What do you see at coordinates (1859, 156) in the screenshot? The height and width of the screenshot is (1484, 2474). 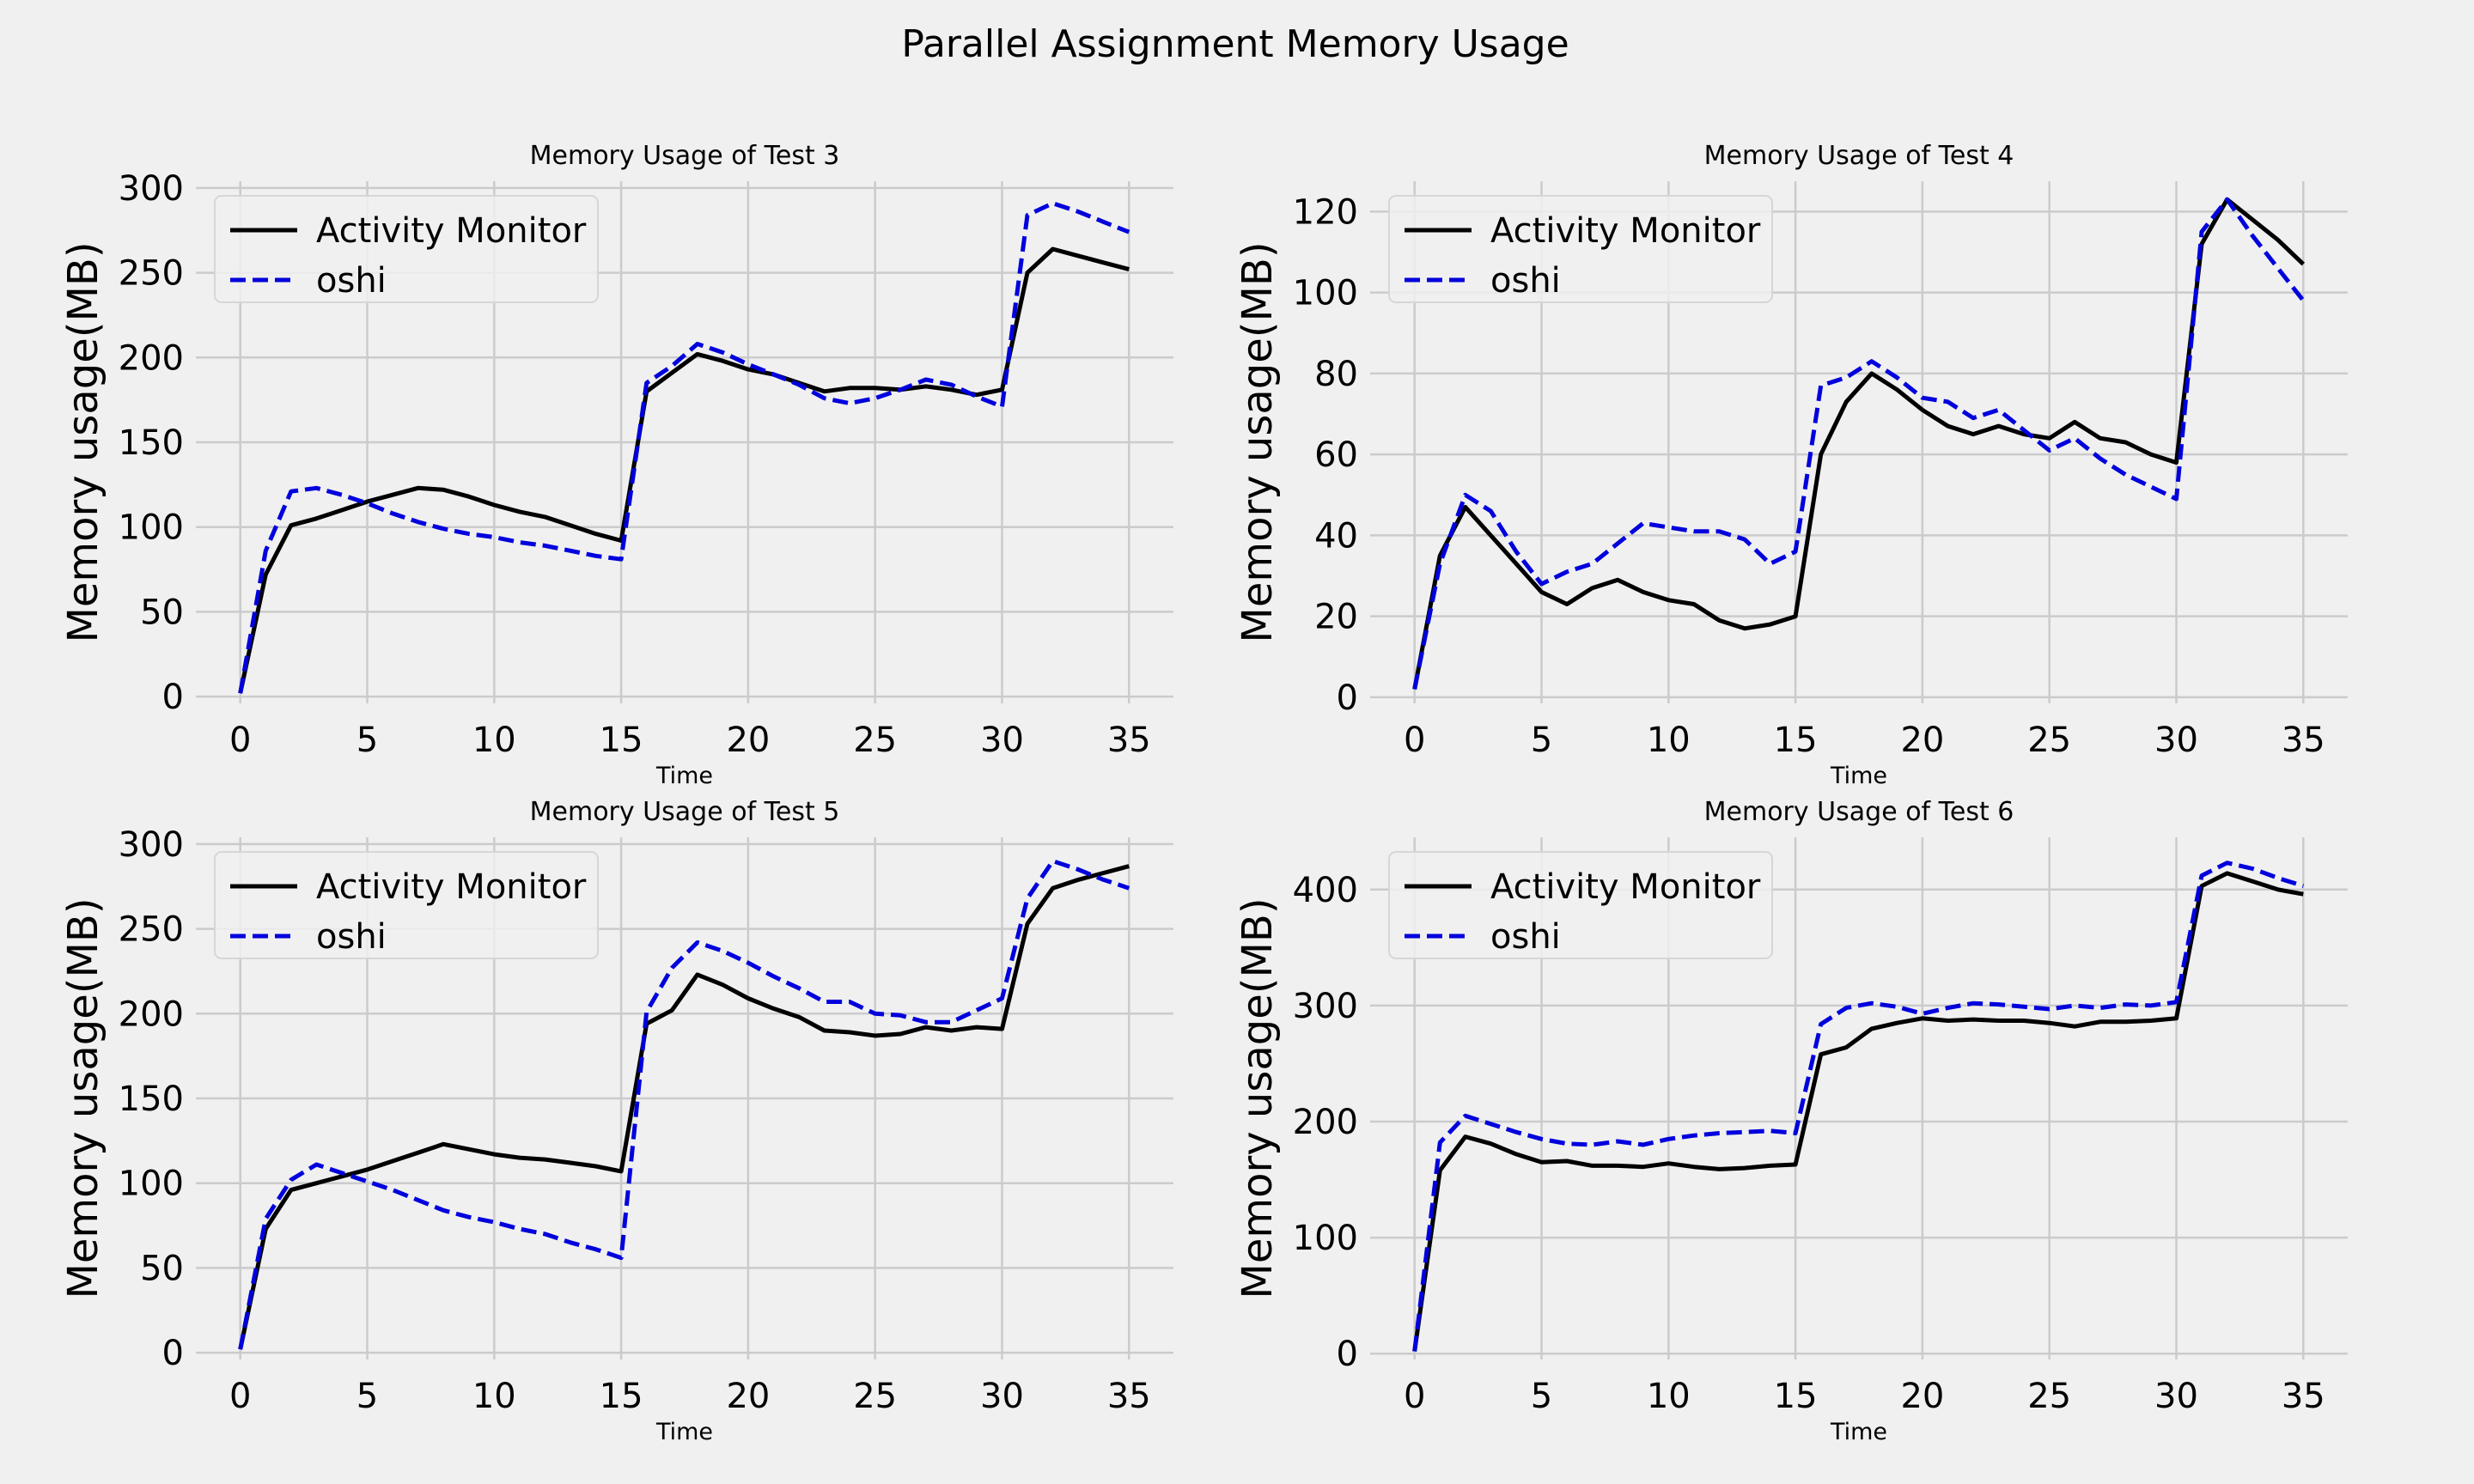 I see `subplot-title: Memory Usage of Test 4` at bounding box center [1859, 156].